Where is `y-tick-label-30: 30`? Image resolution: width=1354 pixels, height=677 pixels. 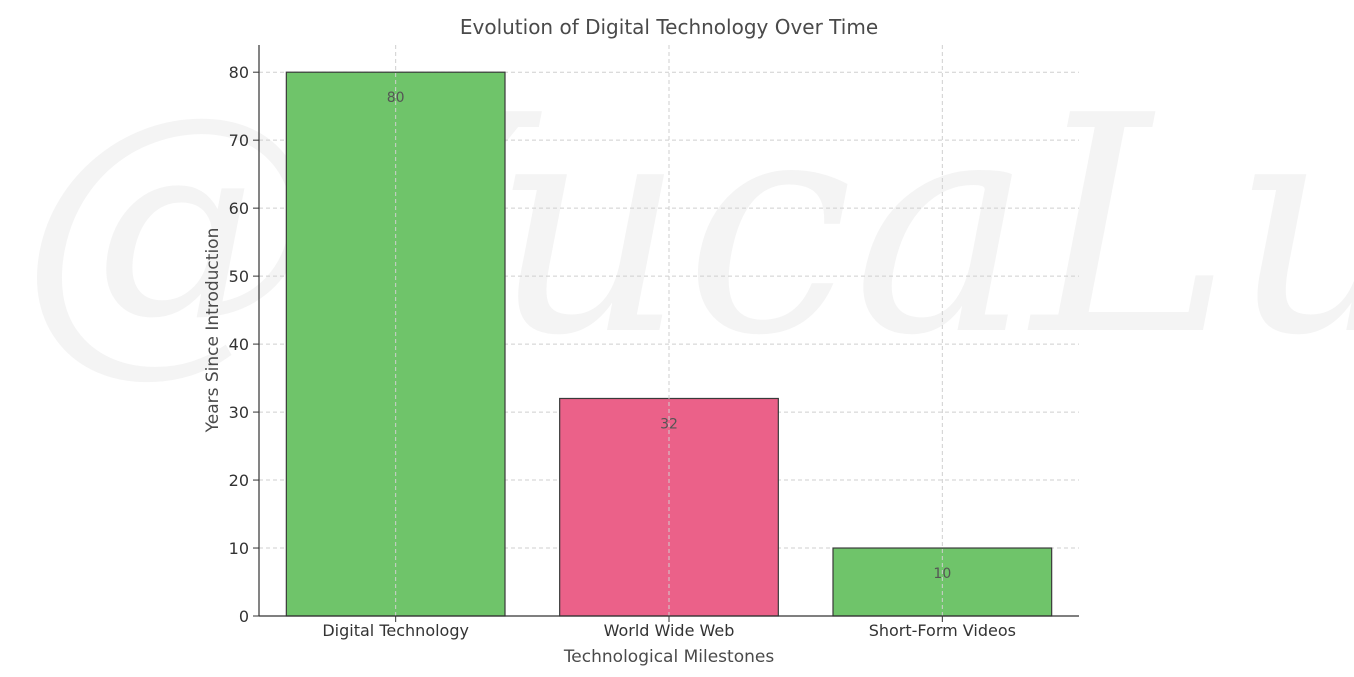
y-tick-label-30: 30 is located at coordinates (239, 412).